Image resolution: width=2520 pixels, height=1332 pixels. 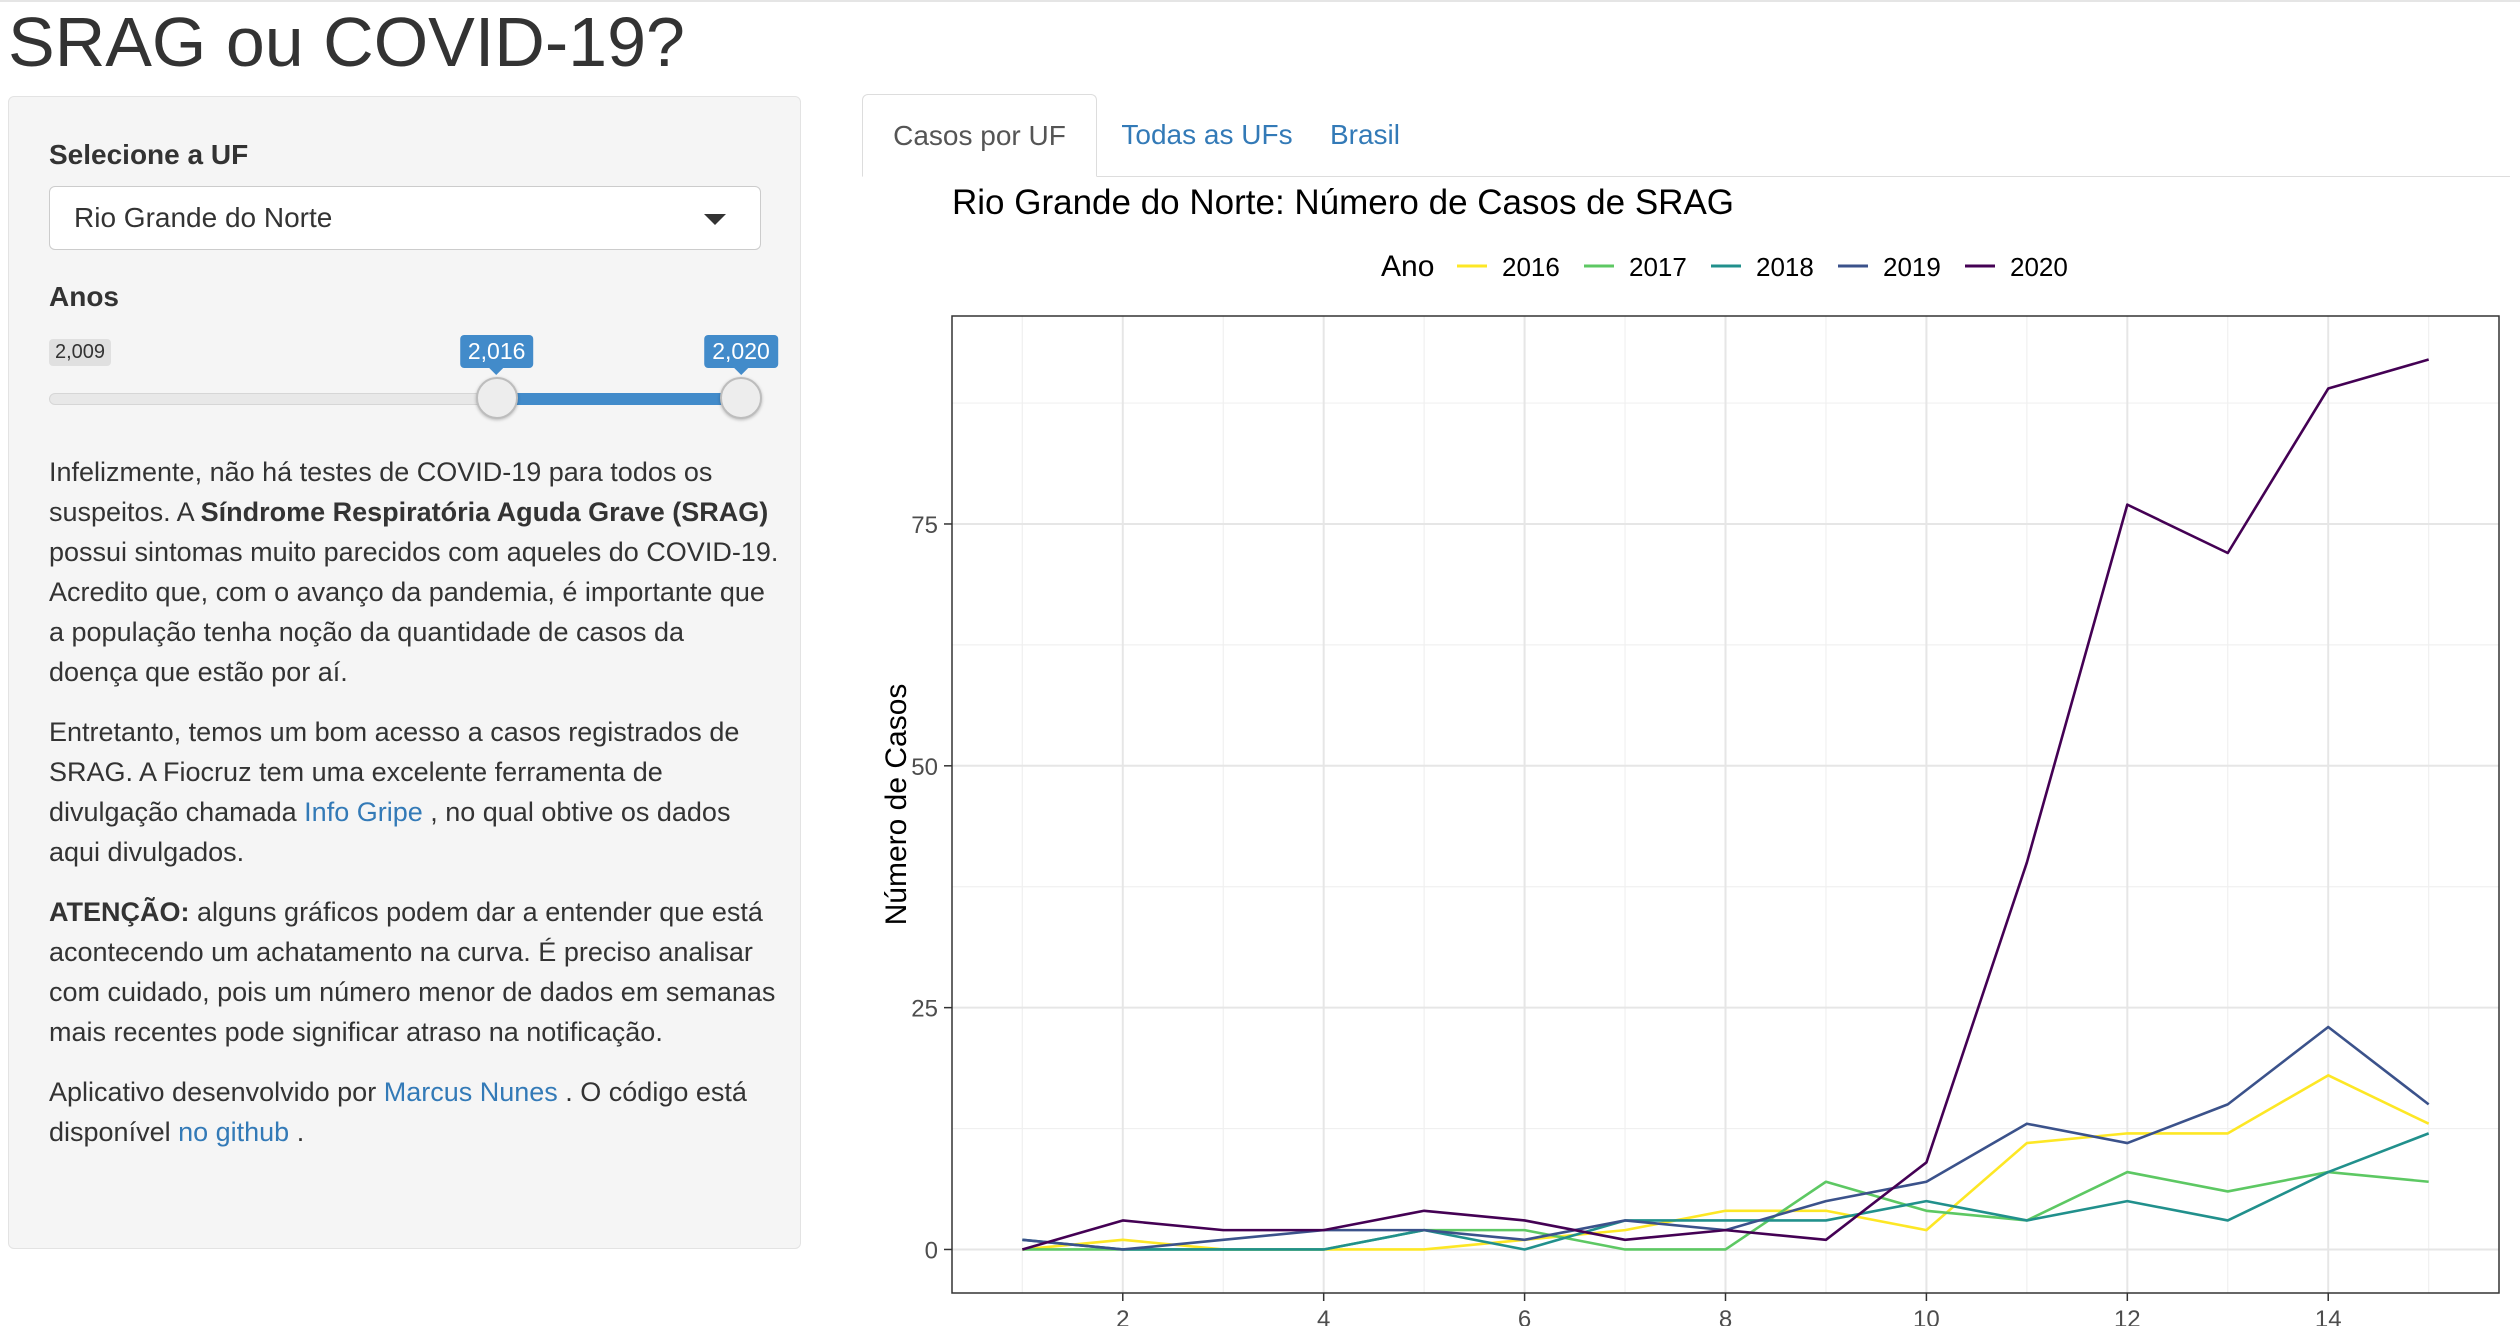 I want to click on x-tick-label: 4, so click(x=1323, y=1316).